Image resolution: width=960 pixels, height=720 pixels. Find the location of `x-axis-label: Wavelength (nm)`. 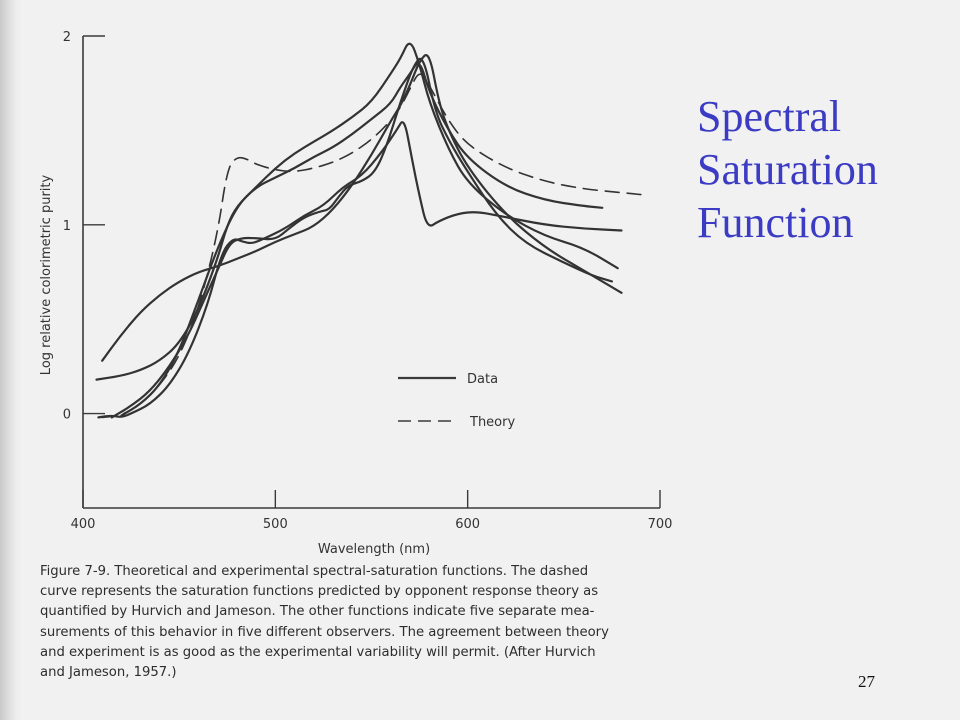

x-axis-label: Wavelength (nm) is located at coordinates (374, 549).